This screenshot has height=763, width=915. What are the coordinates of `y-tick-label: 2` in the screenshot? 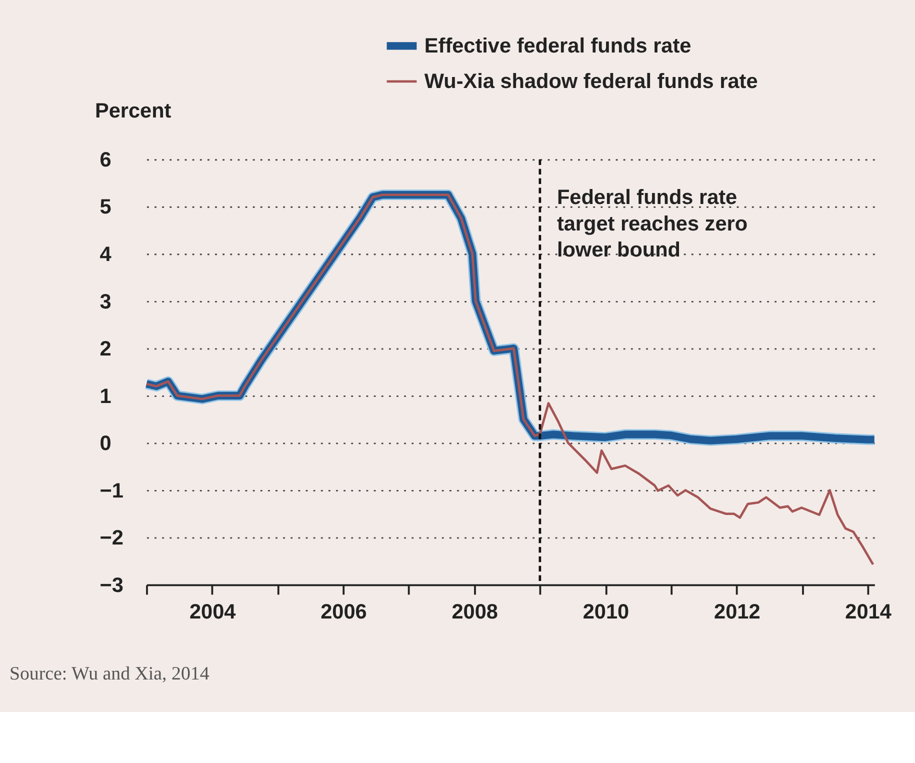 It's located at (106, 349).